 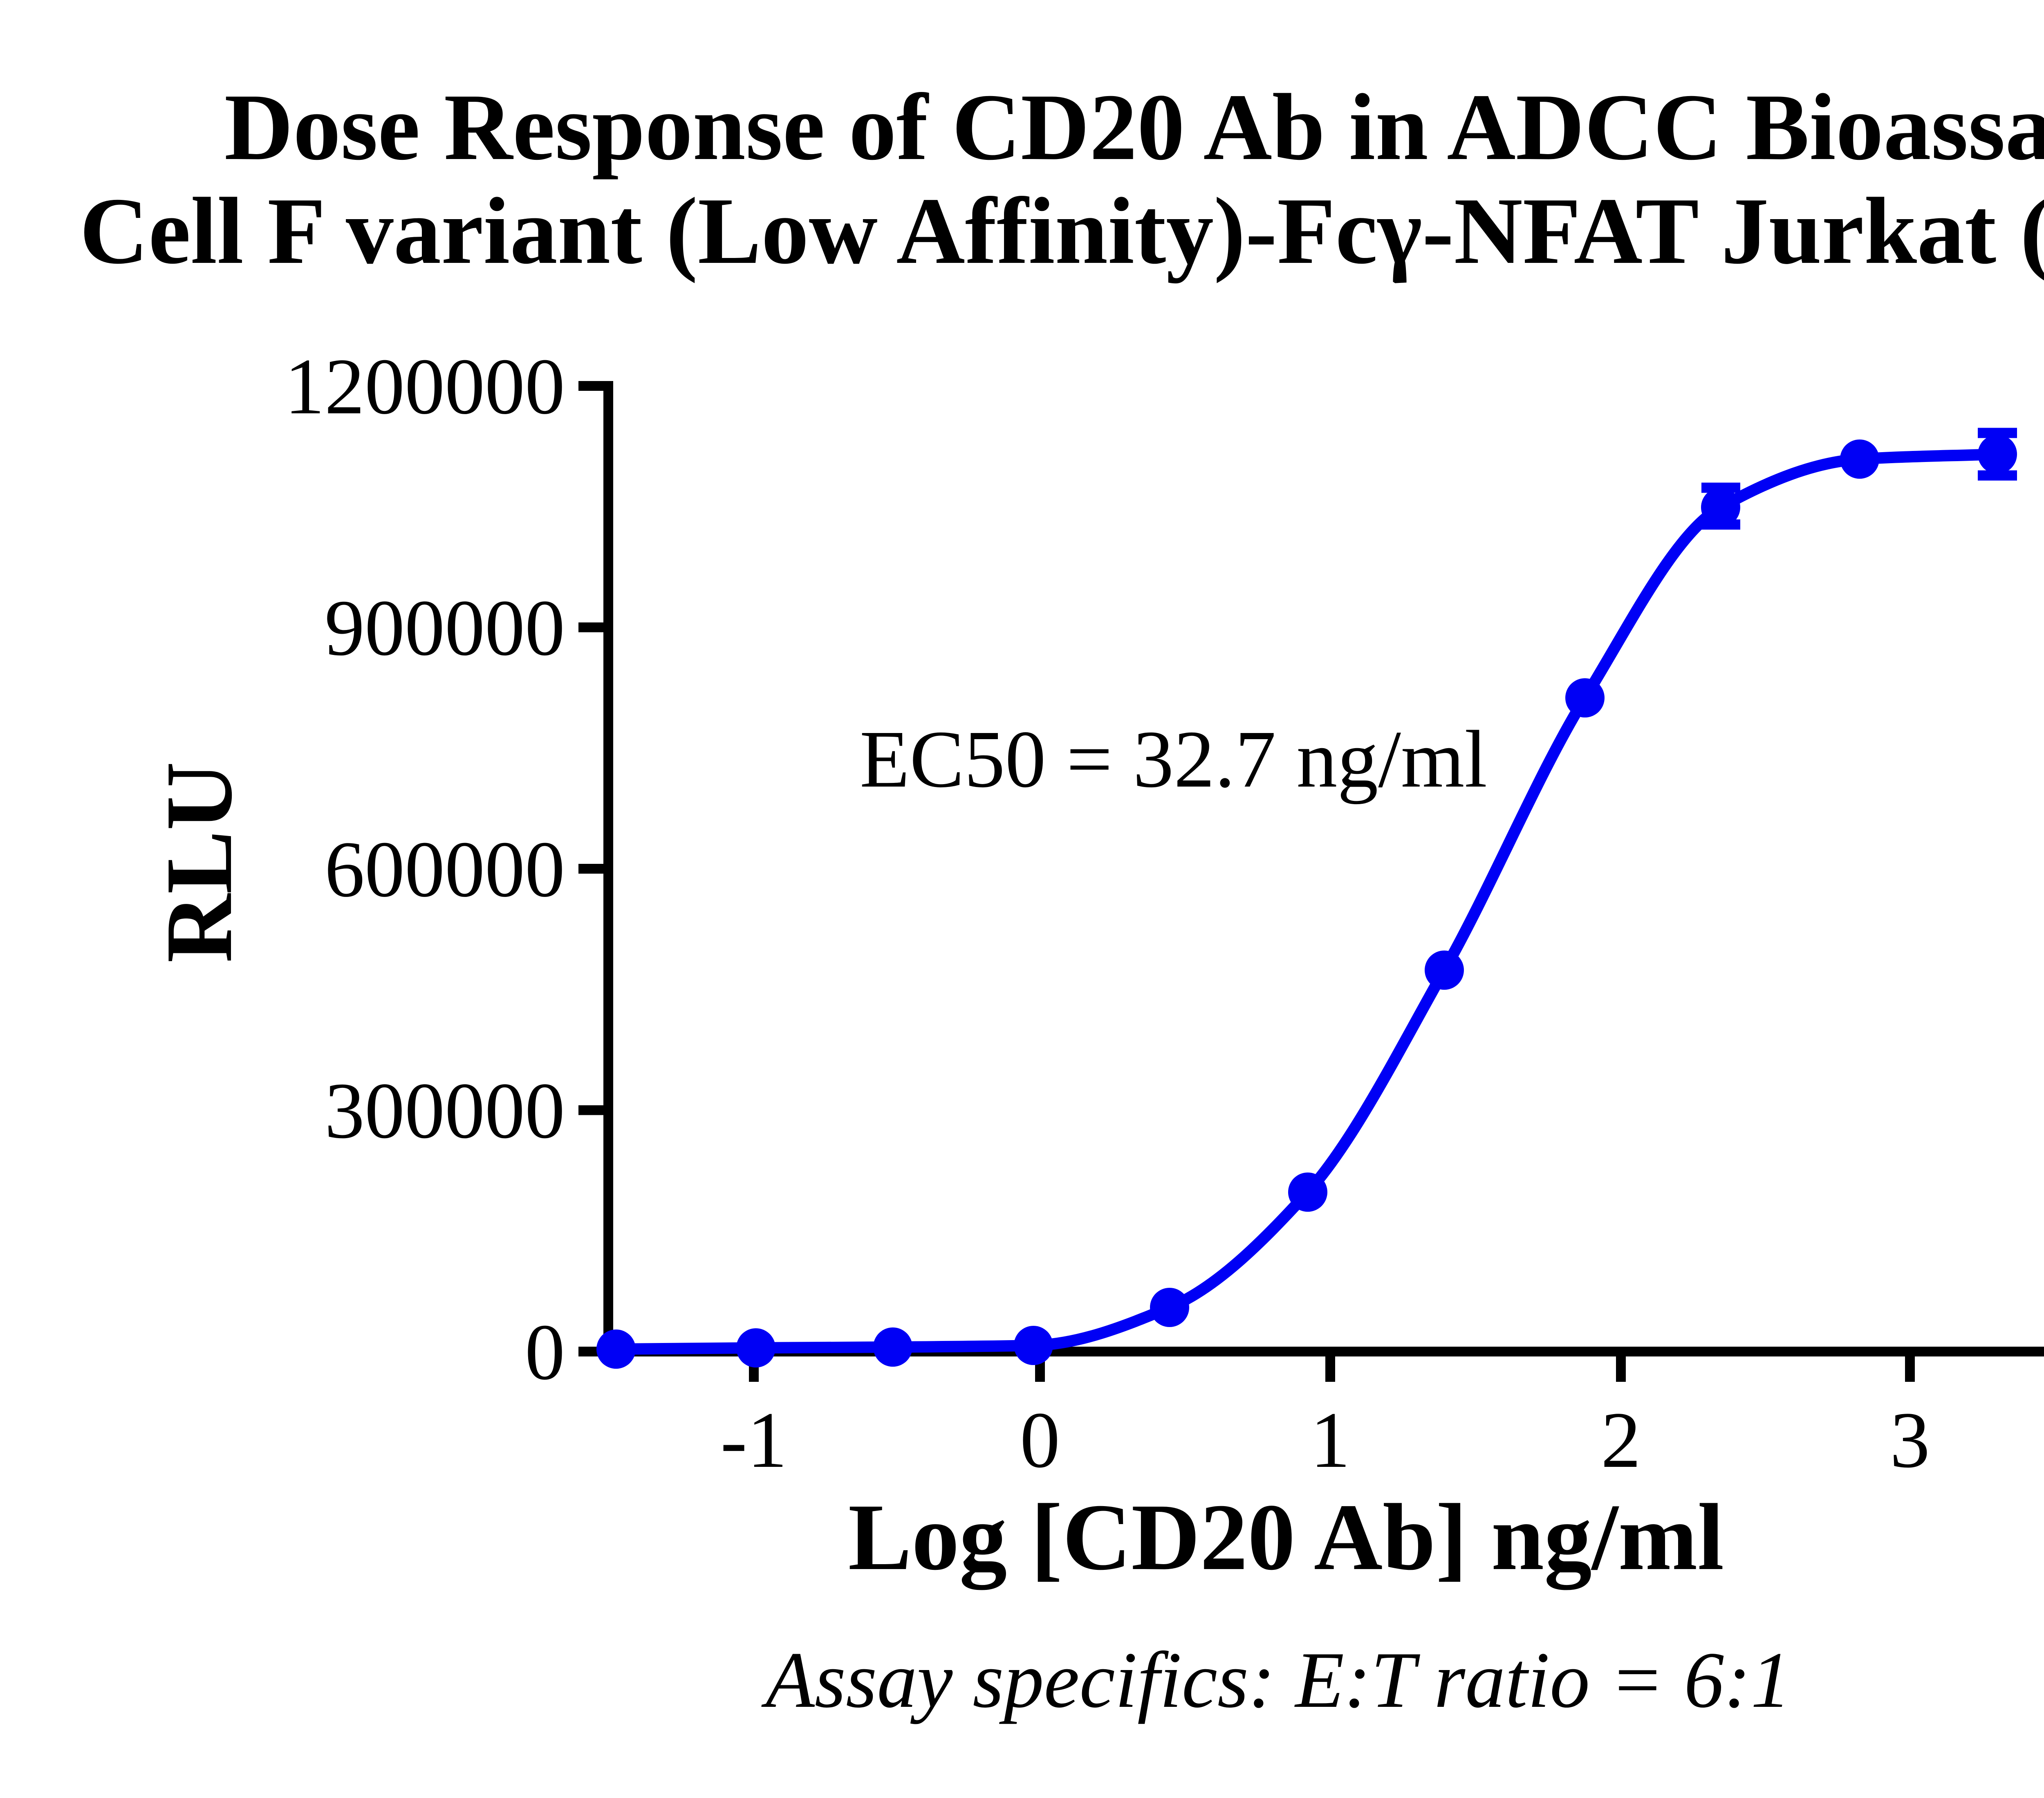 I want to click on svg-text: EC50 = 32.7 ng/ml, so click(x=1174, y=759).